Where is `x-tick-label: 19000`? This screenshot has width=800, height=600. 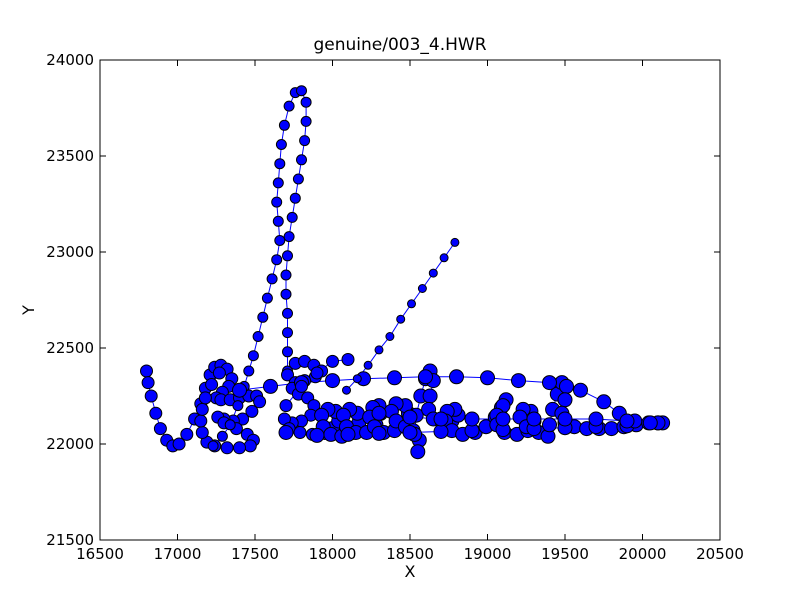 x-tick-label: 19000 is located at coordinates (488, 554).